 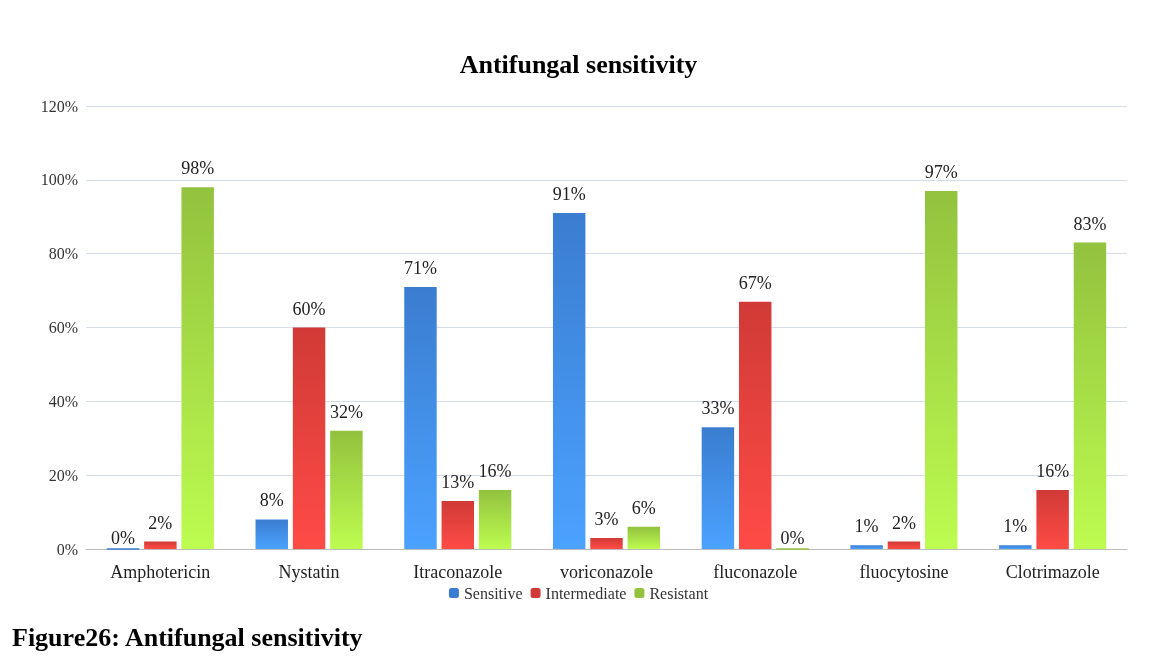 I want to click on x-tick-label: voriconazole, so click(x=606, y=572).